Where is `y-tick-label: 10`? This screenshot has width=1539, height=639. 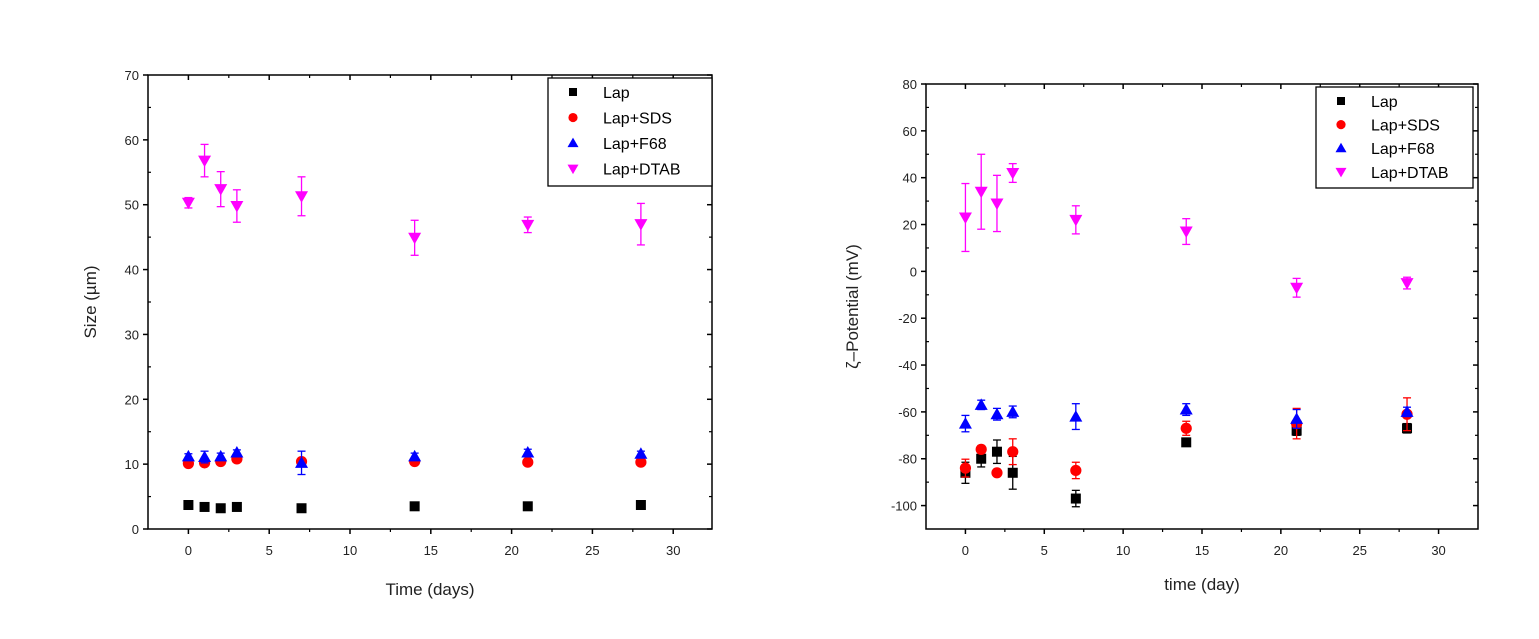 y-tick-label: 10 is located at coordinates (132, 464).